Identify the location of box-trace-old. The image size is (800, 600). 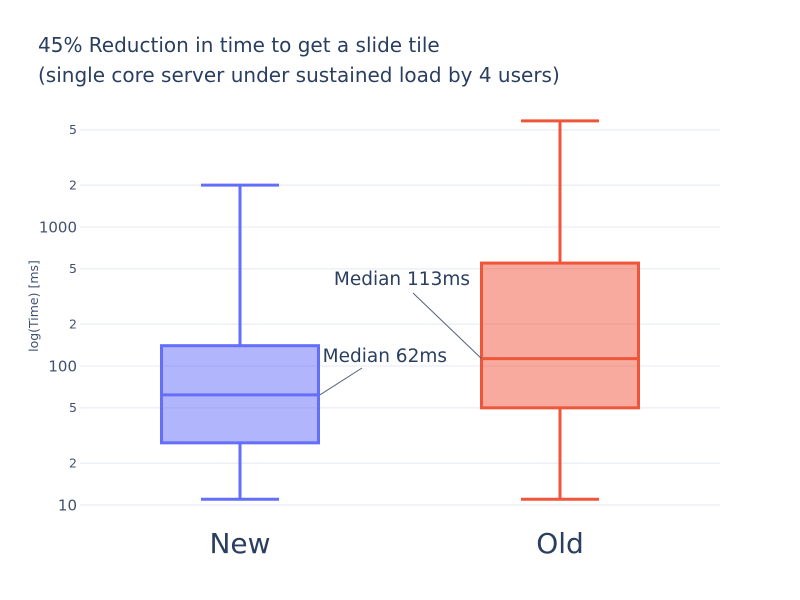
(560, 310).